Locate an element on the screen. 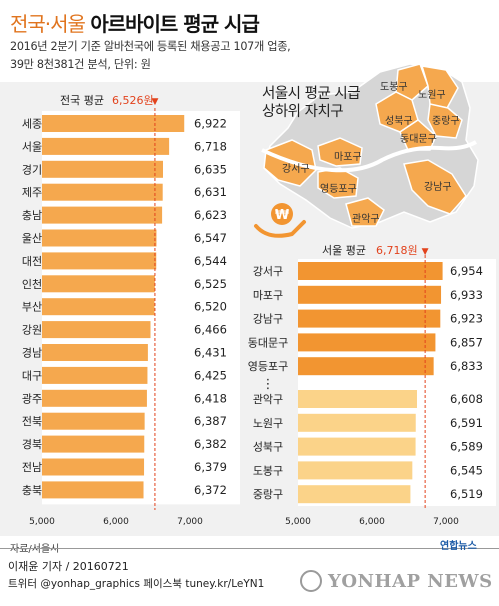 The height and width of the screenshot is (606, 499). left-value-label: 6,547 is located at coordinates (210, 238).